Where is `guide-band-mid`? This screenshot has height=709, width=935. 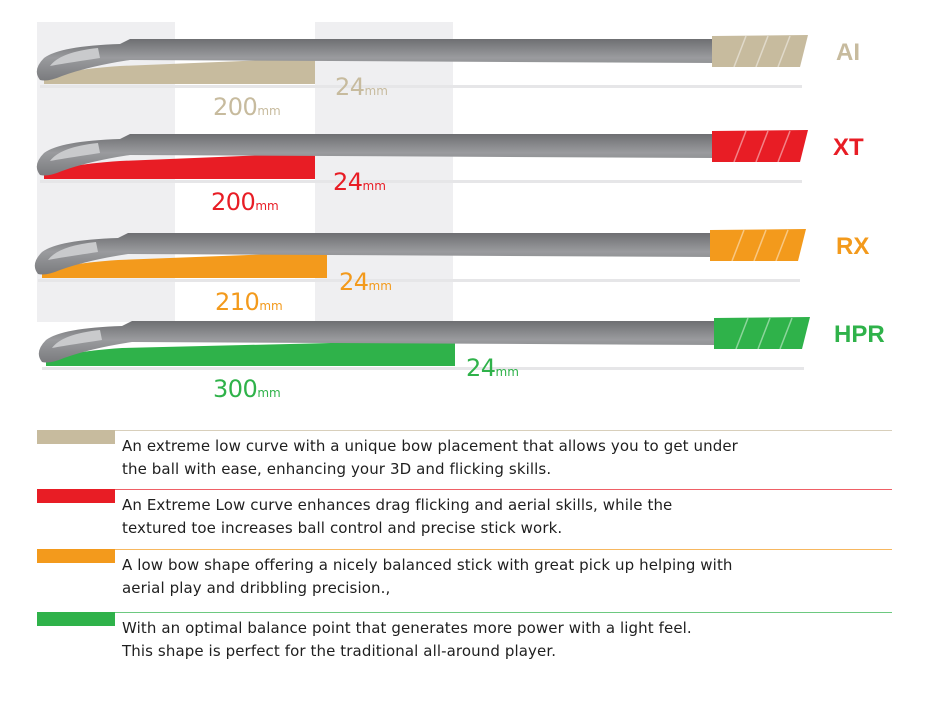
guide-band-mid is located at coordinates (384, 172).